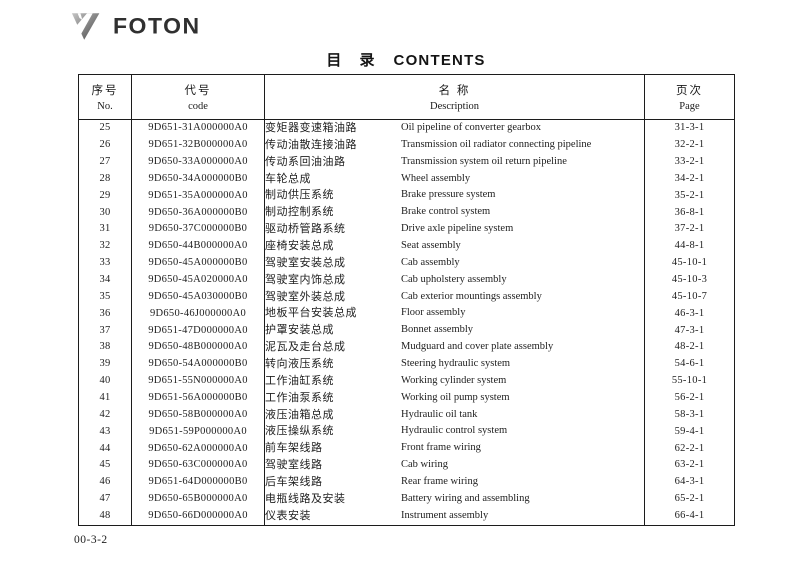 Image resolution: width=793 pixels, height=584 pixels. Describe the element at coordinates (299, 246) in the screenshot. I see `row-description-zh: 座椅安装总成` at that location.